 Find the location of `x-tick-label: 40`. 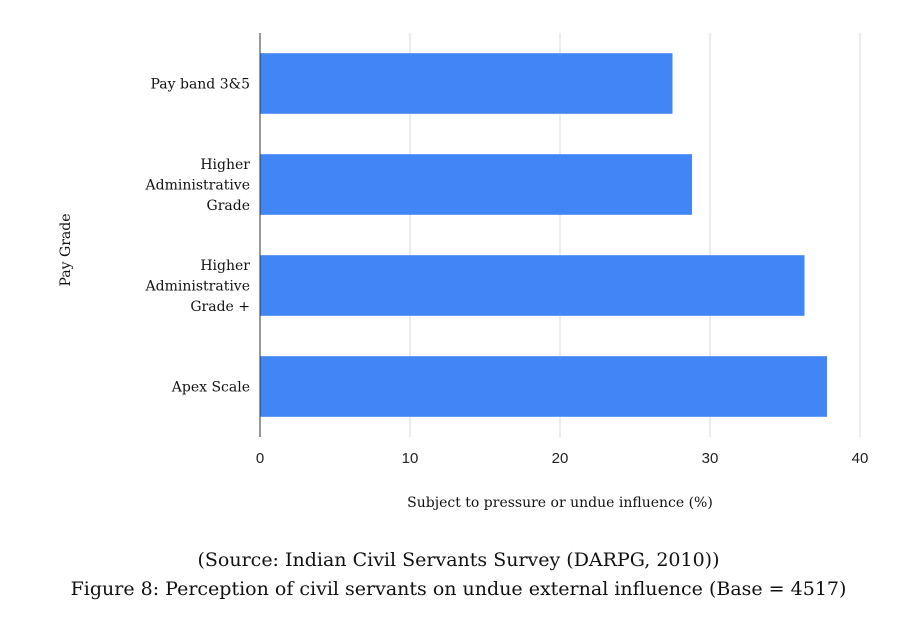

x-tick-label: 40 is located at coordinates (860, 458).